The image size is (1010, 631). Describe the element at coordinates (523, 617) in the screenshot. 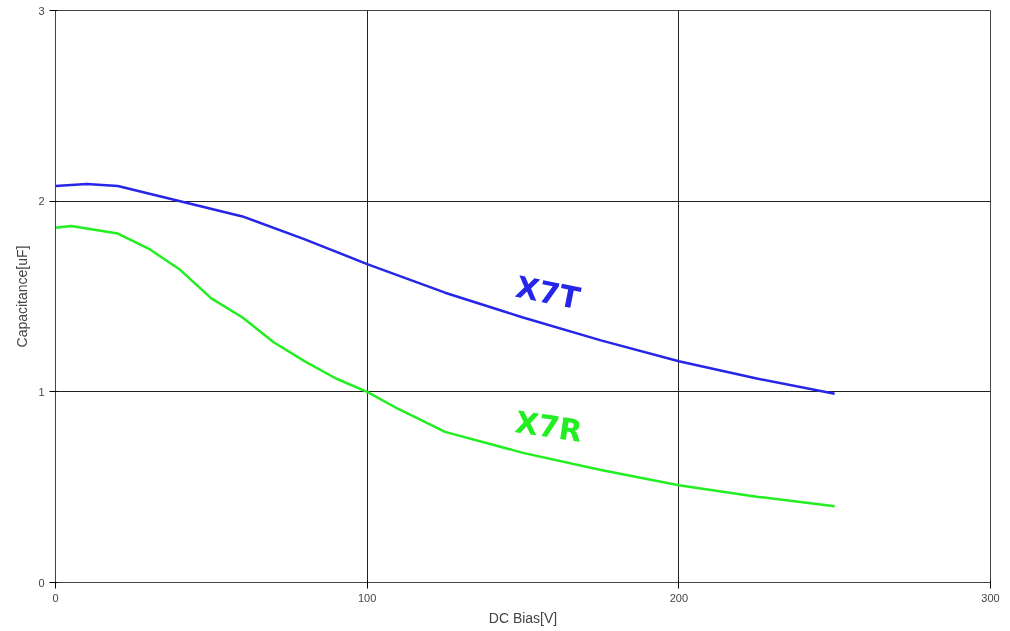

I see `x-axis-title: DC Bias[V]` at that location.